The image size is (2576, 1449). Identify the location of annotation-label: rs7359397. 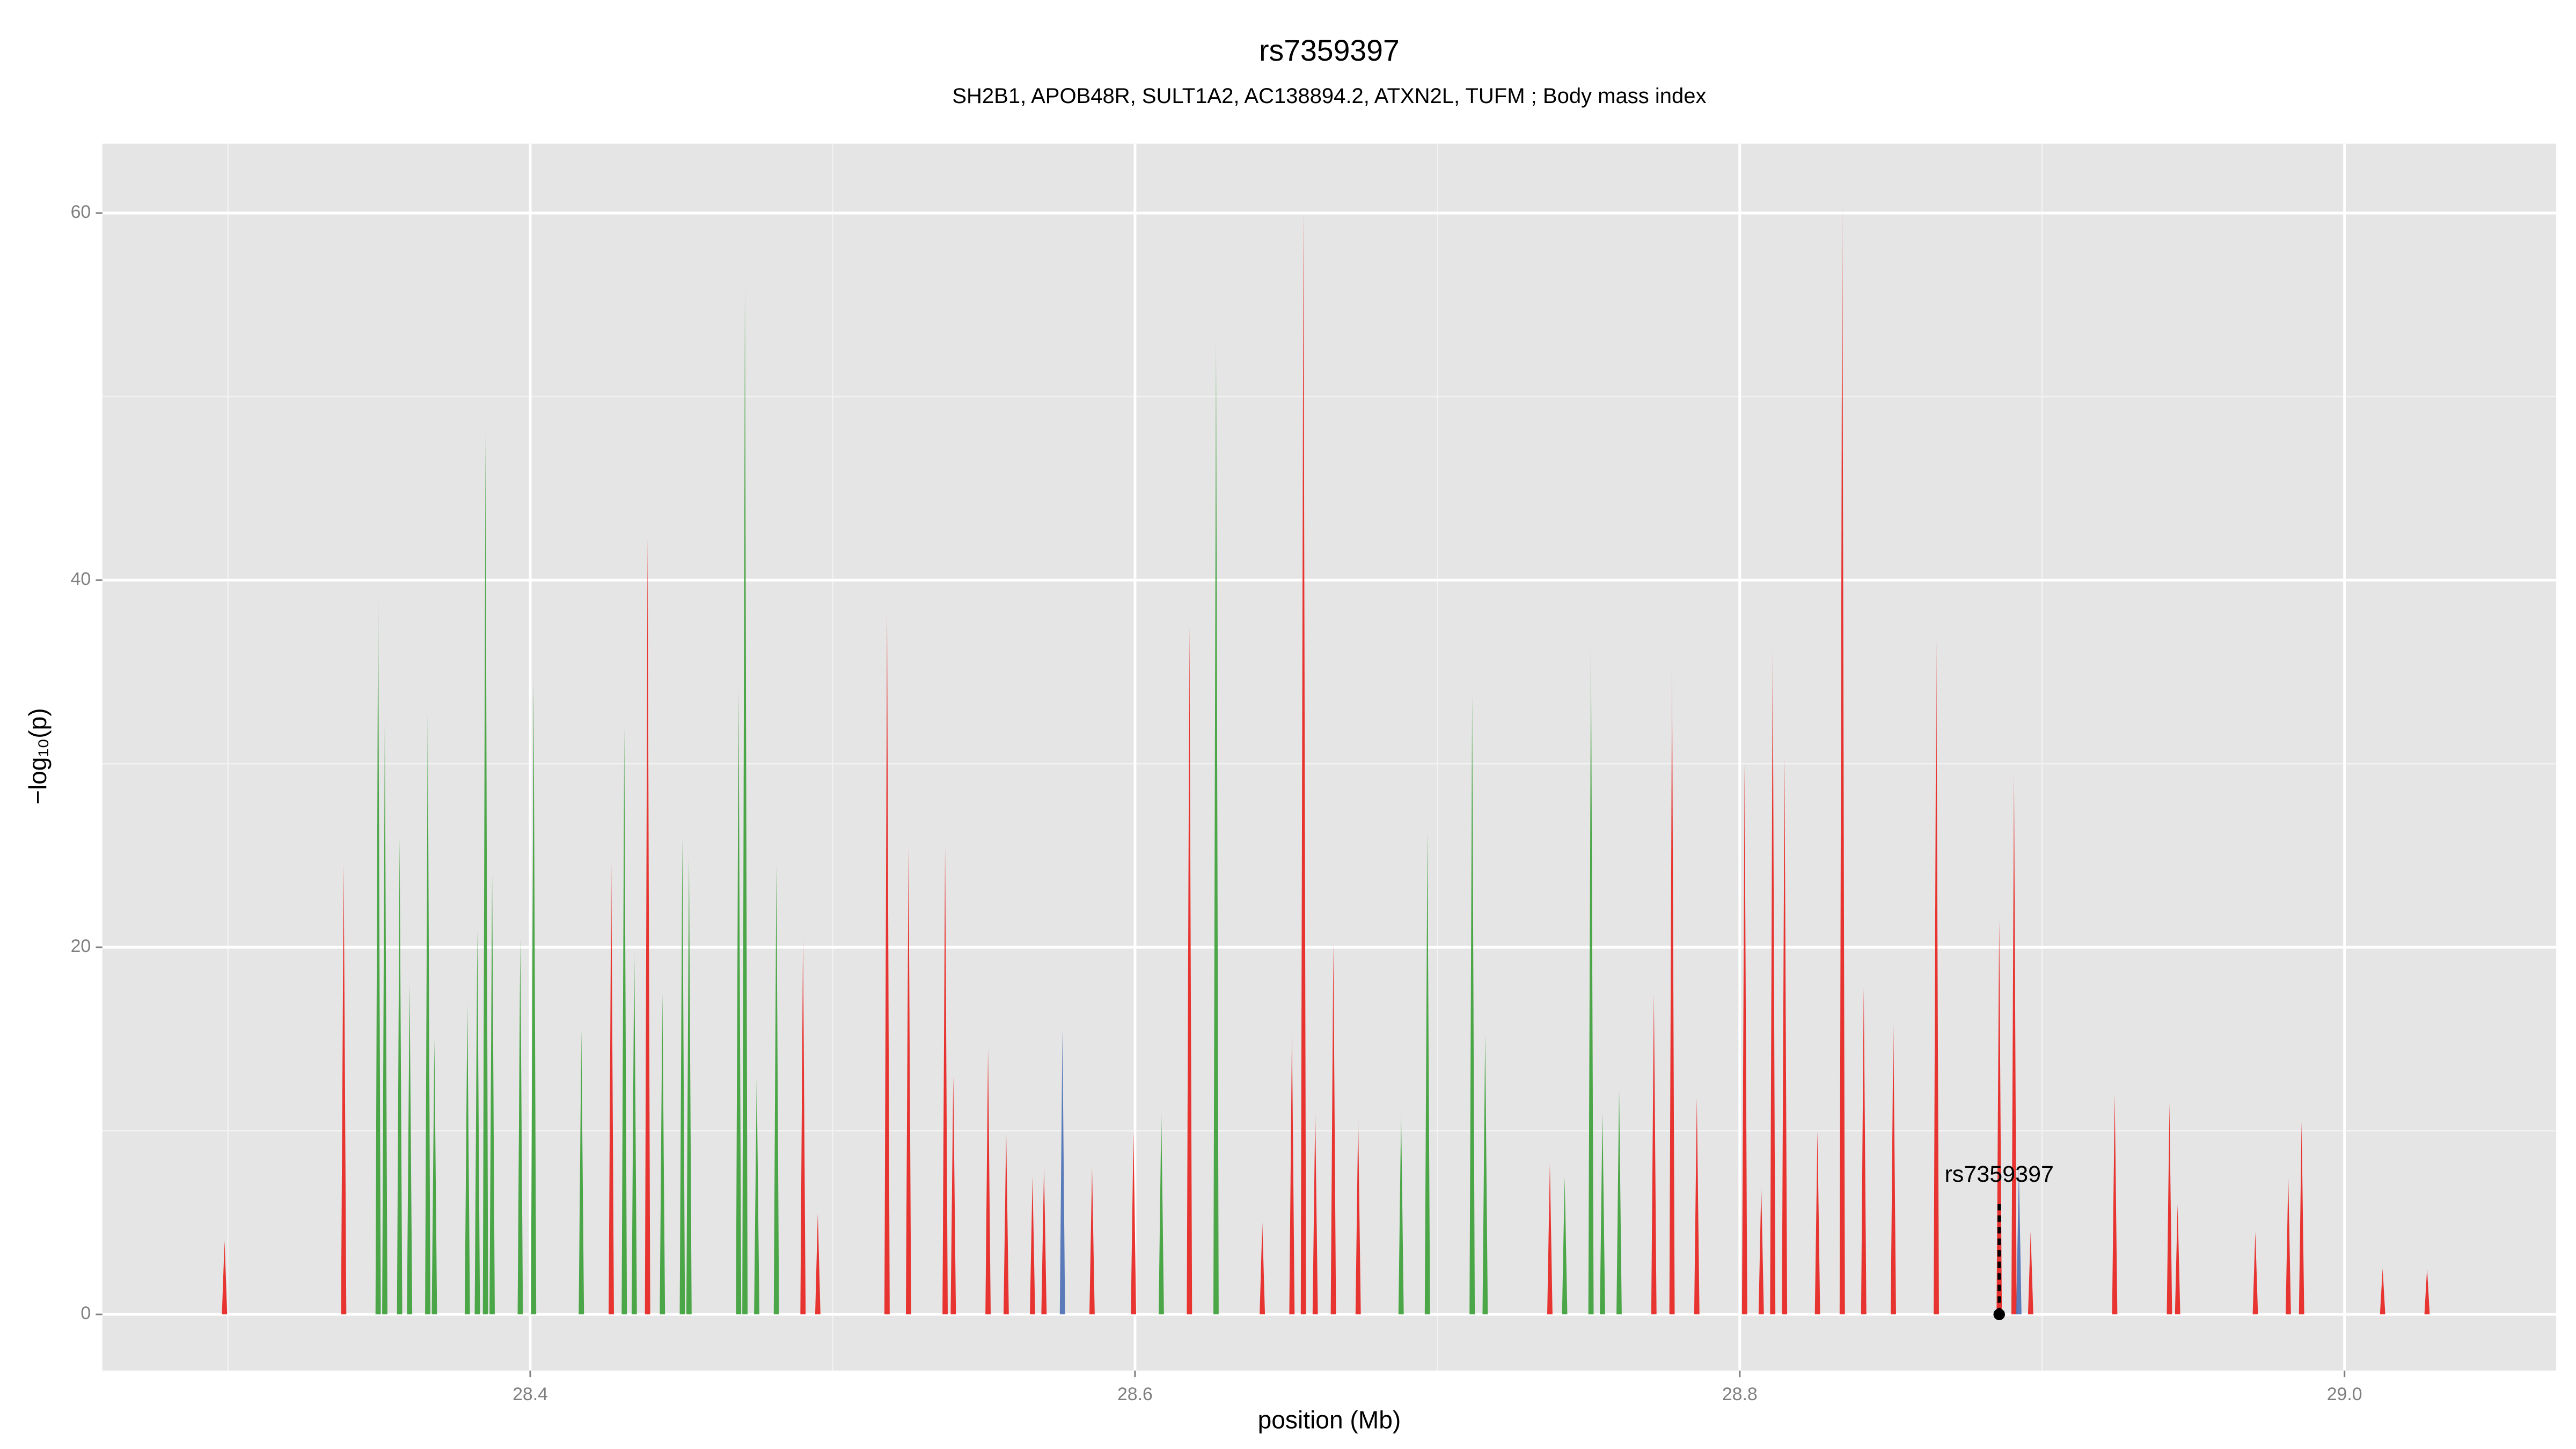
(1999, 1174).